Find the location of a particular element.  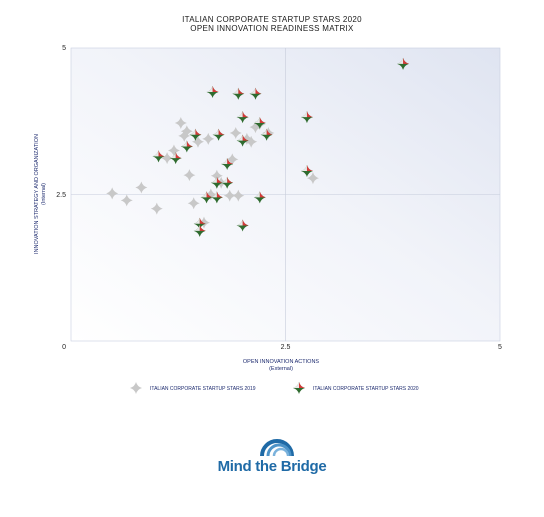

y-axis-label: INNOVATION STRATEGY AND ORGANIZATION is located at coordinates (37, 194).